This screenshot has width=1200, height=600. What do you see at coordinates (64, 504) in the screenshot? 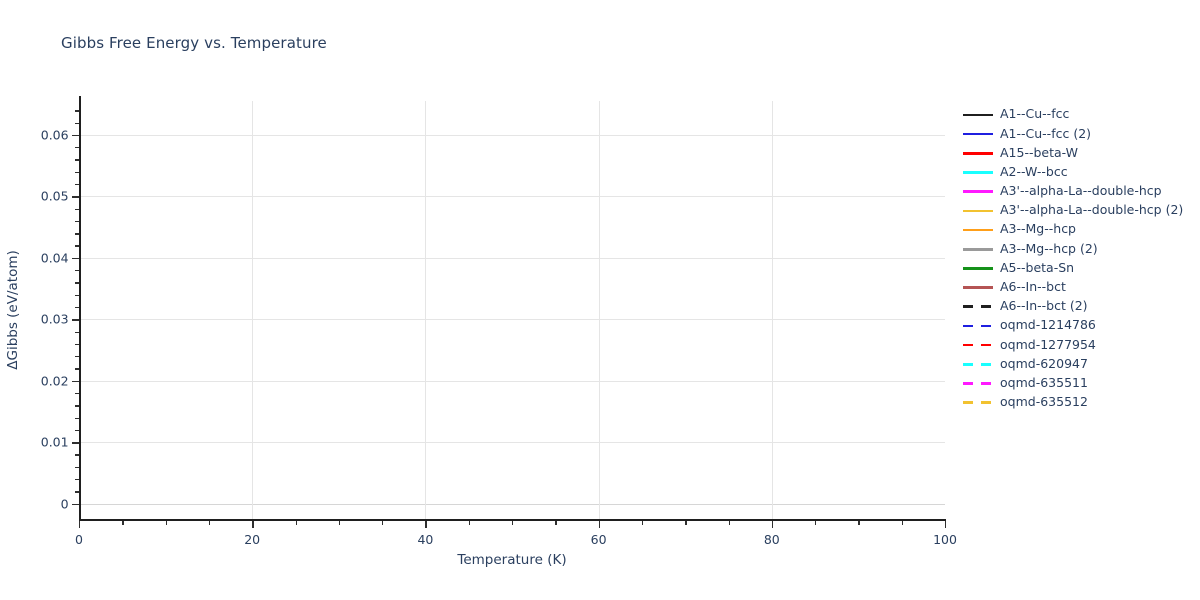
I see `y-axis-tick-label: 0` at bounding box center [64, 504].